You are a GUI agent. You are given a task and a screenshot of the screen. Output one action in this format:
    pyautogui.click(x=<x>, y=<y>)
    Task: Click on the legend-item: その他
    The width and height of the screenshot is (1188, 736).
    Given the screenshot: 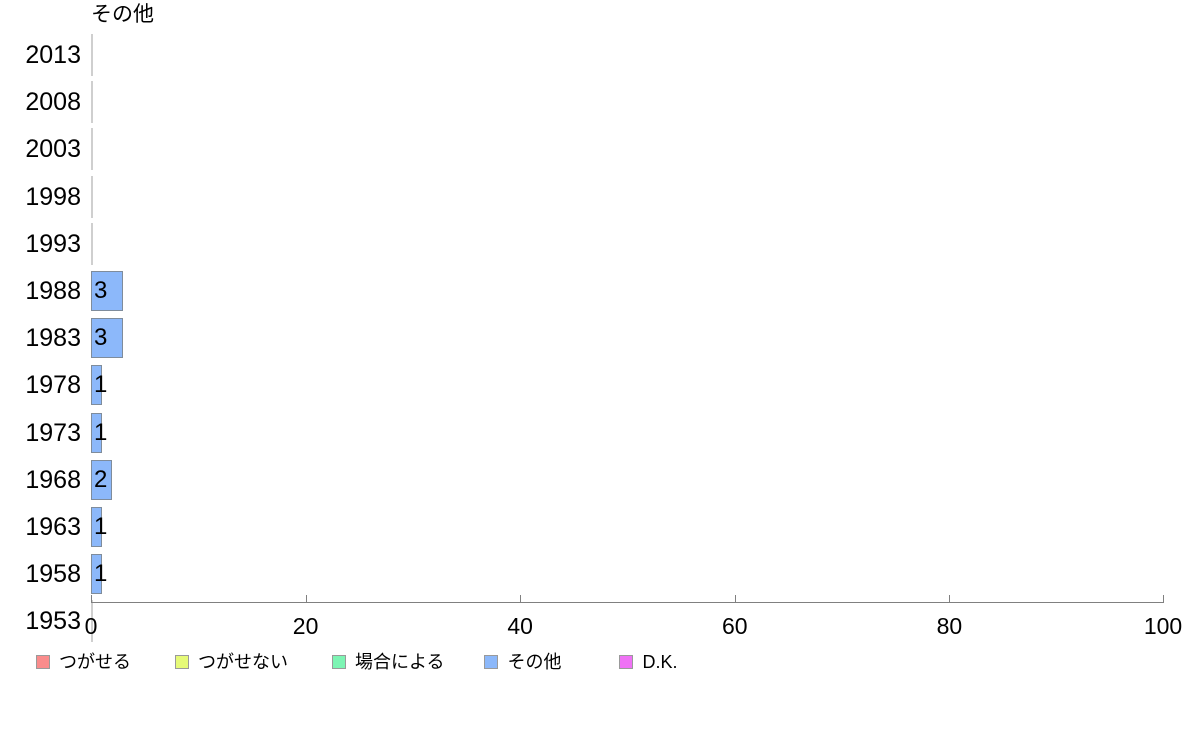 What is the action you would take?
    pyautogui.click(x=522, y=662)
    